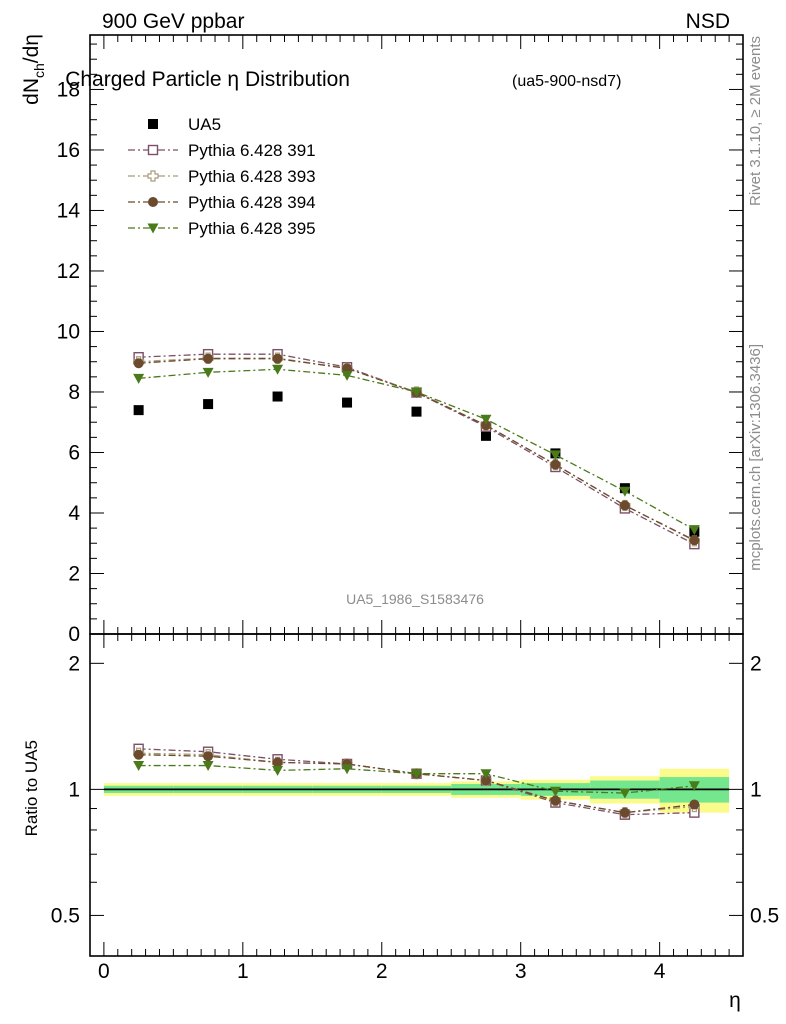 Image resolution: width=786 pixels, height=1024 pixels. What do you see at coordinates (243, 971) in the screenshot?
I see `x-tick-label: 1` at bounding box center [243, 971].